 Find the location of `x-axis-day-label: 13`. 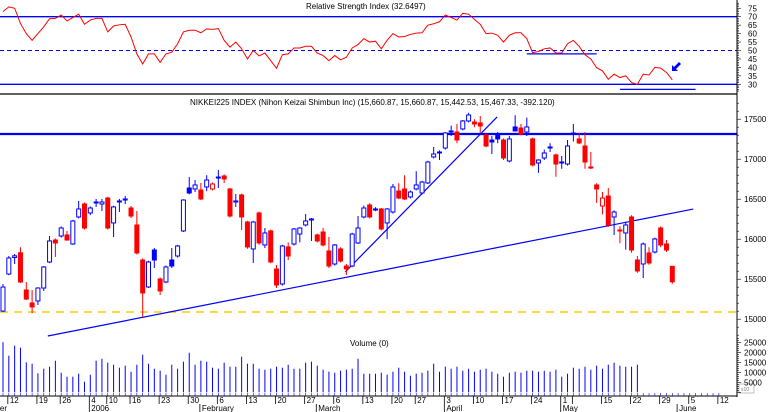

x-axis-day-label: 13 is located at coordinates (252, 400).